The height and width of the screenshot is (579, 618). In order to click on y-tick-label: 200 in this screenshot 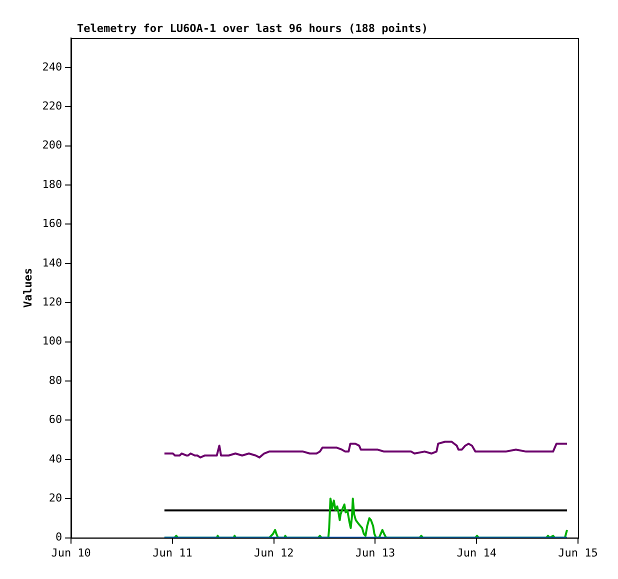, I will do `click(52, 145)`.